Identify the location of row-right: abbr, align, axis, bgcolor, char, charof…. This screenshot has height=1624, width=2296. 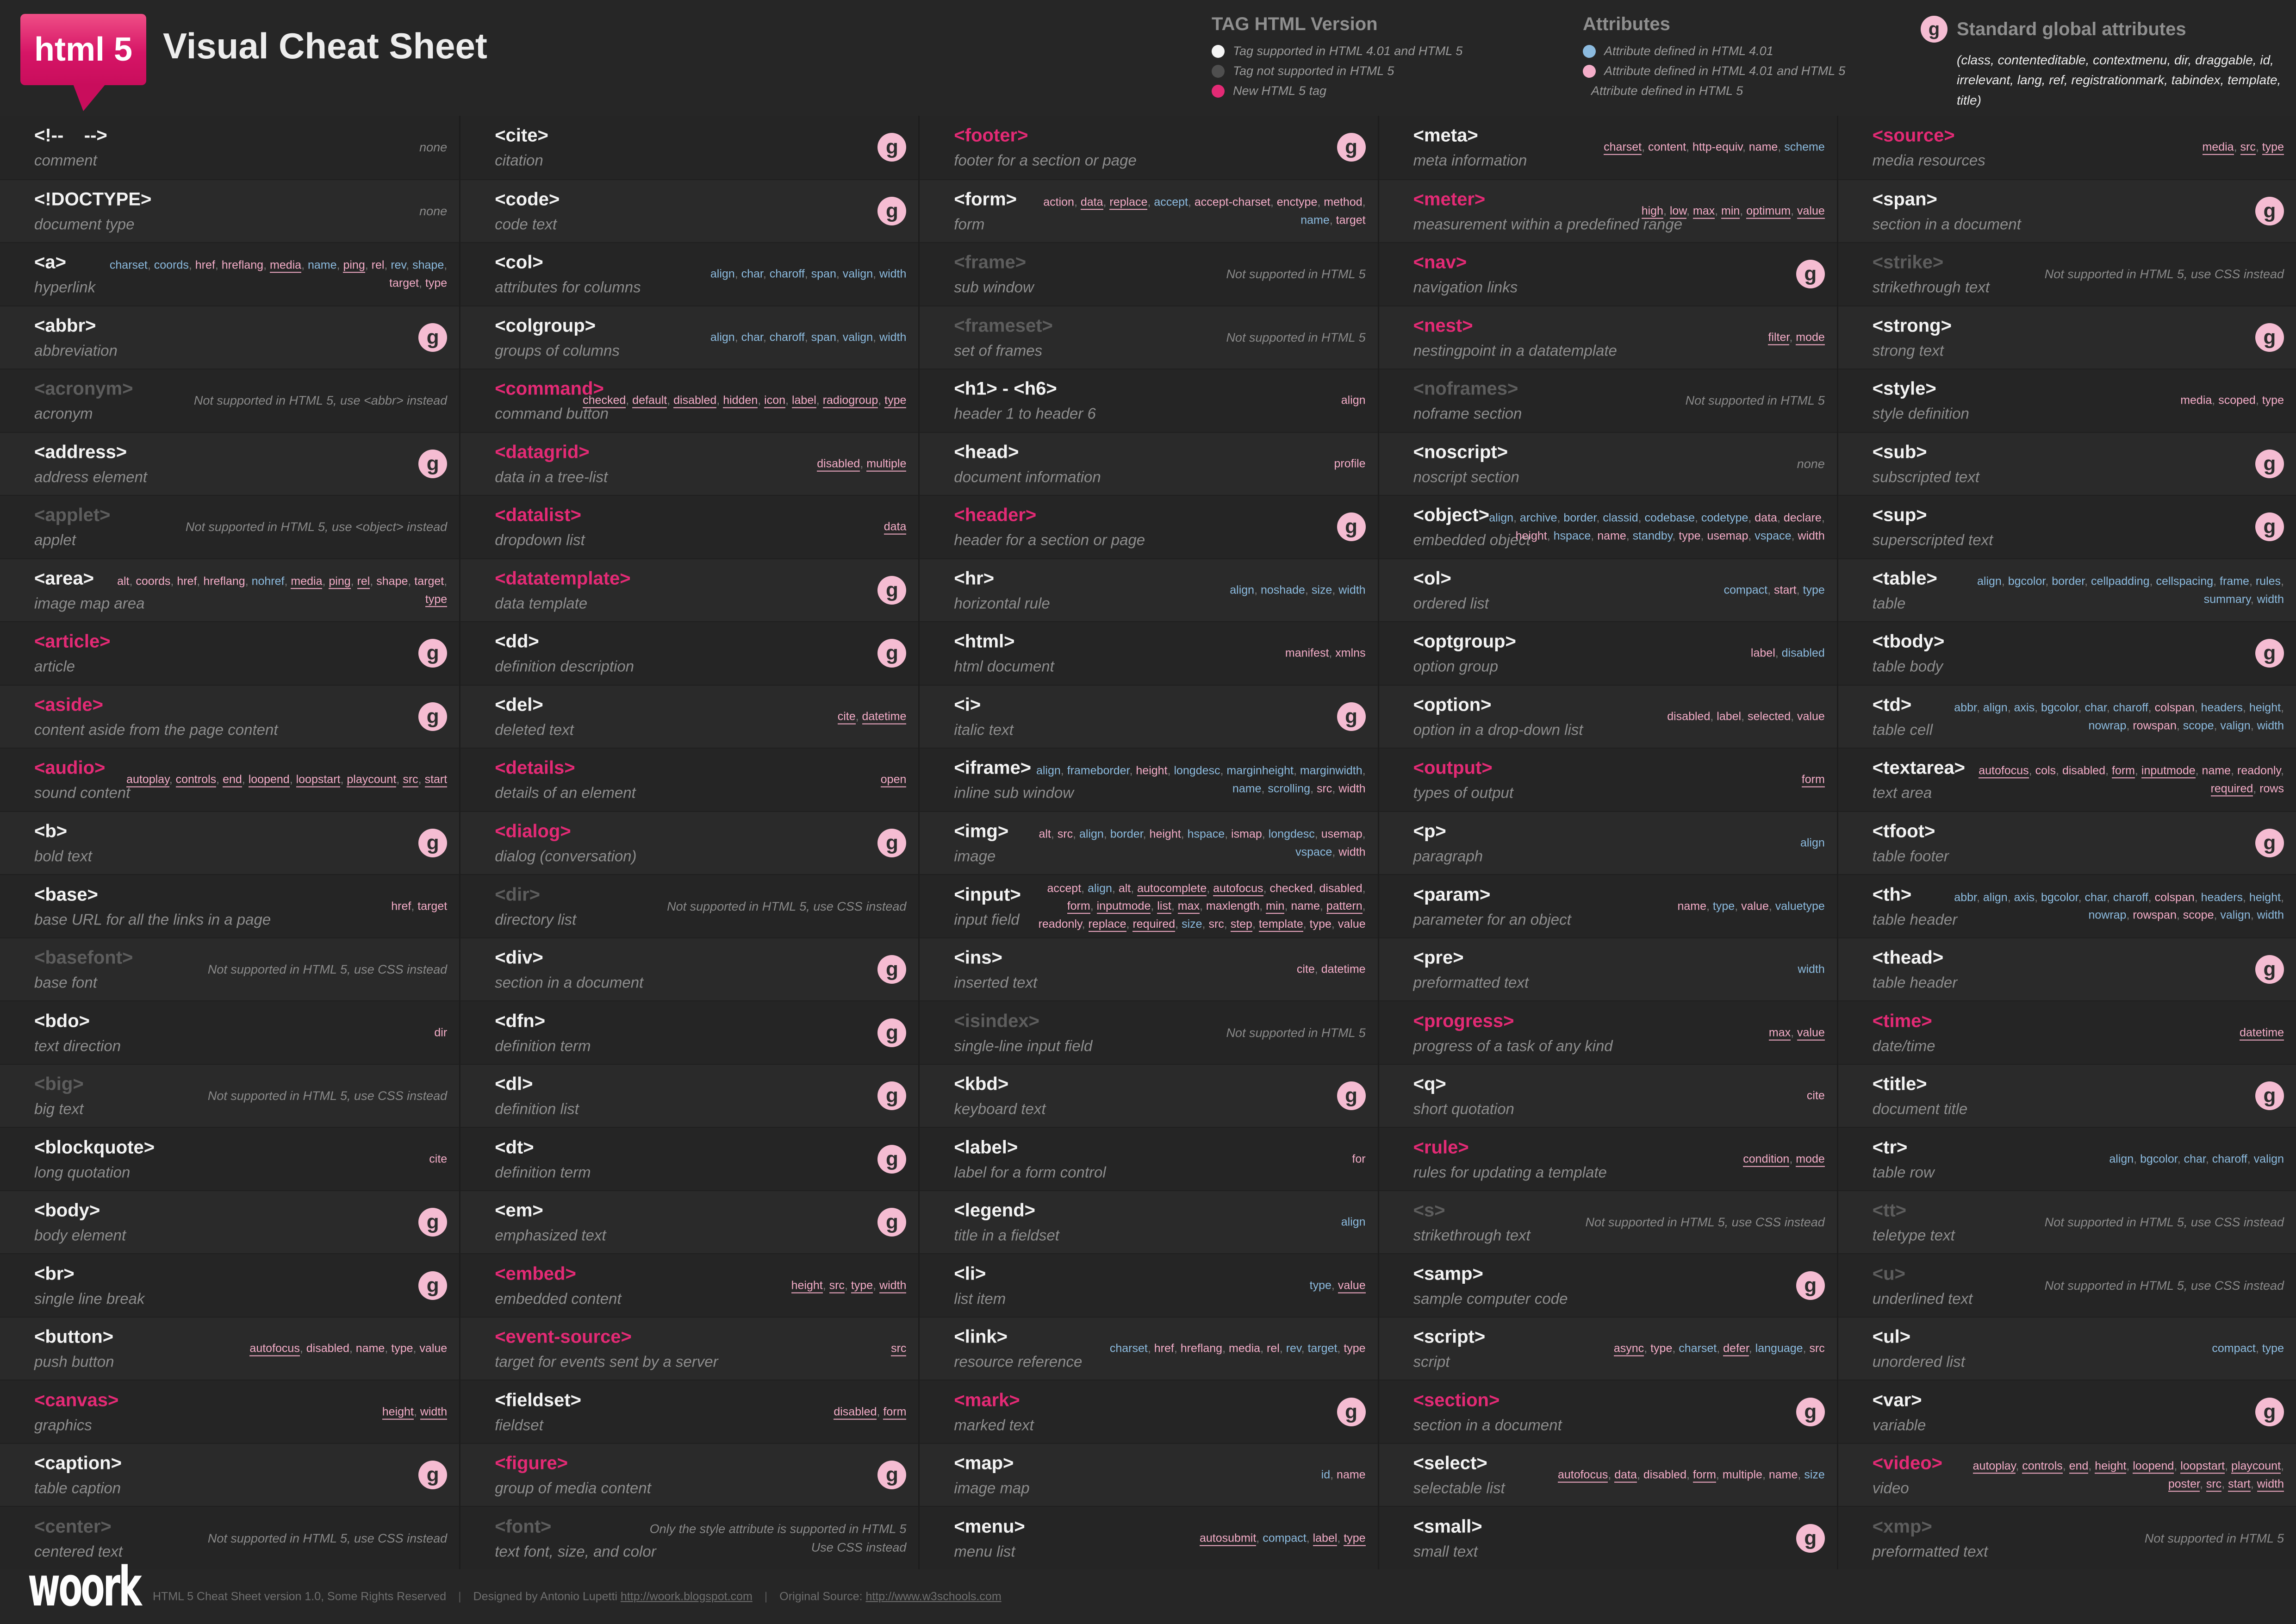
(2110, 717).